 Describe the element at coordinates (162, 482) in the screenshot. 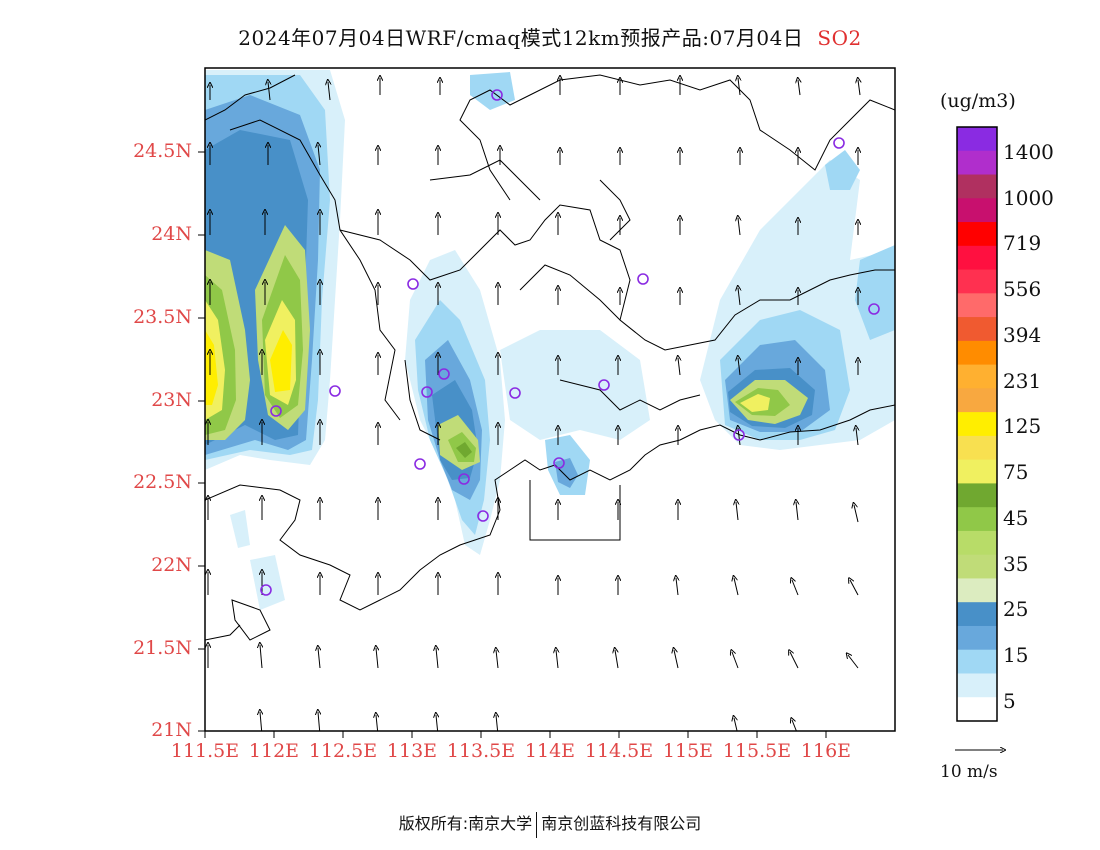

I see `y-tick-label: 22.5N` at that location.